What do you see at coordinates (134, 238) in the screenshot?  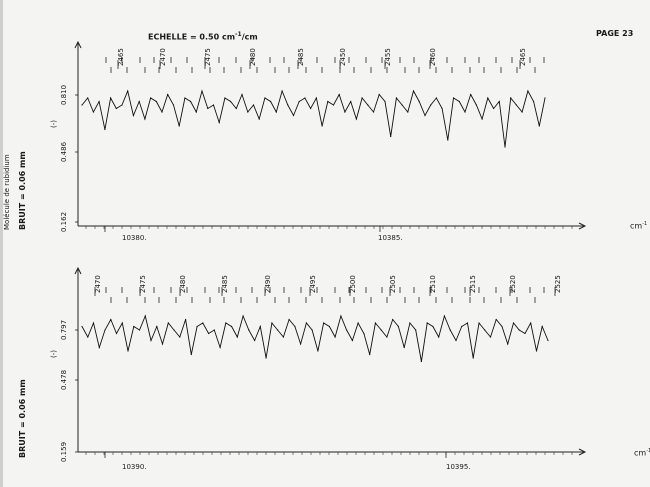 I see `x-tick-label: 10380.` at bounding box center [134, 238].